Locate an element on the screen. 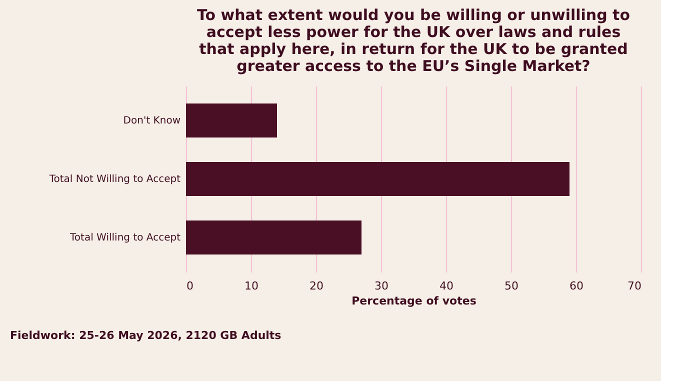 This screenshot has height=383, width=680. x-tick-label: 70 is located at coordinates (635, 286).